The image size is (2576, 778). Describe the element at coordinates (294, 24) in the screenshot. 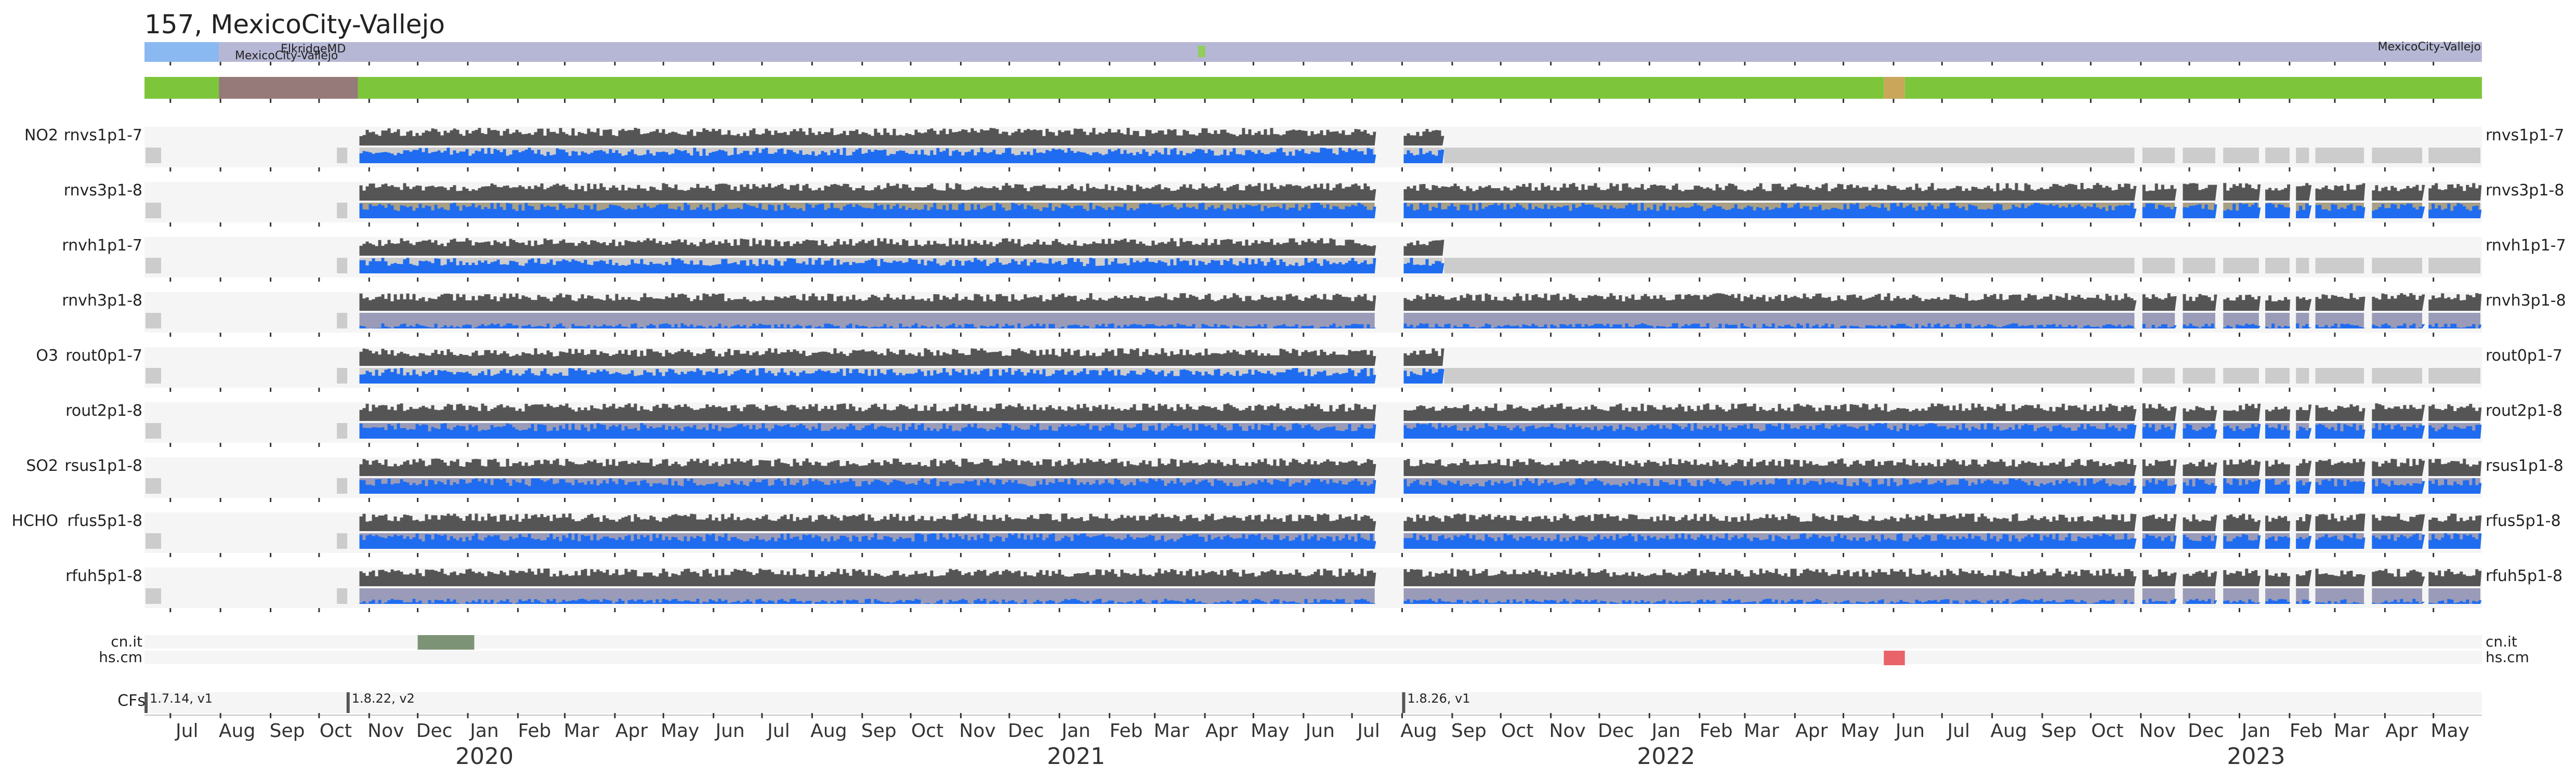

I see `chart-title: 157, MexicoCity-Vallejo` at that location.